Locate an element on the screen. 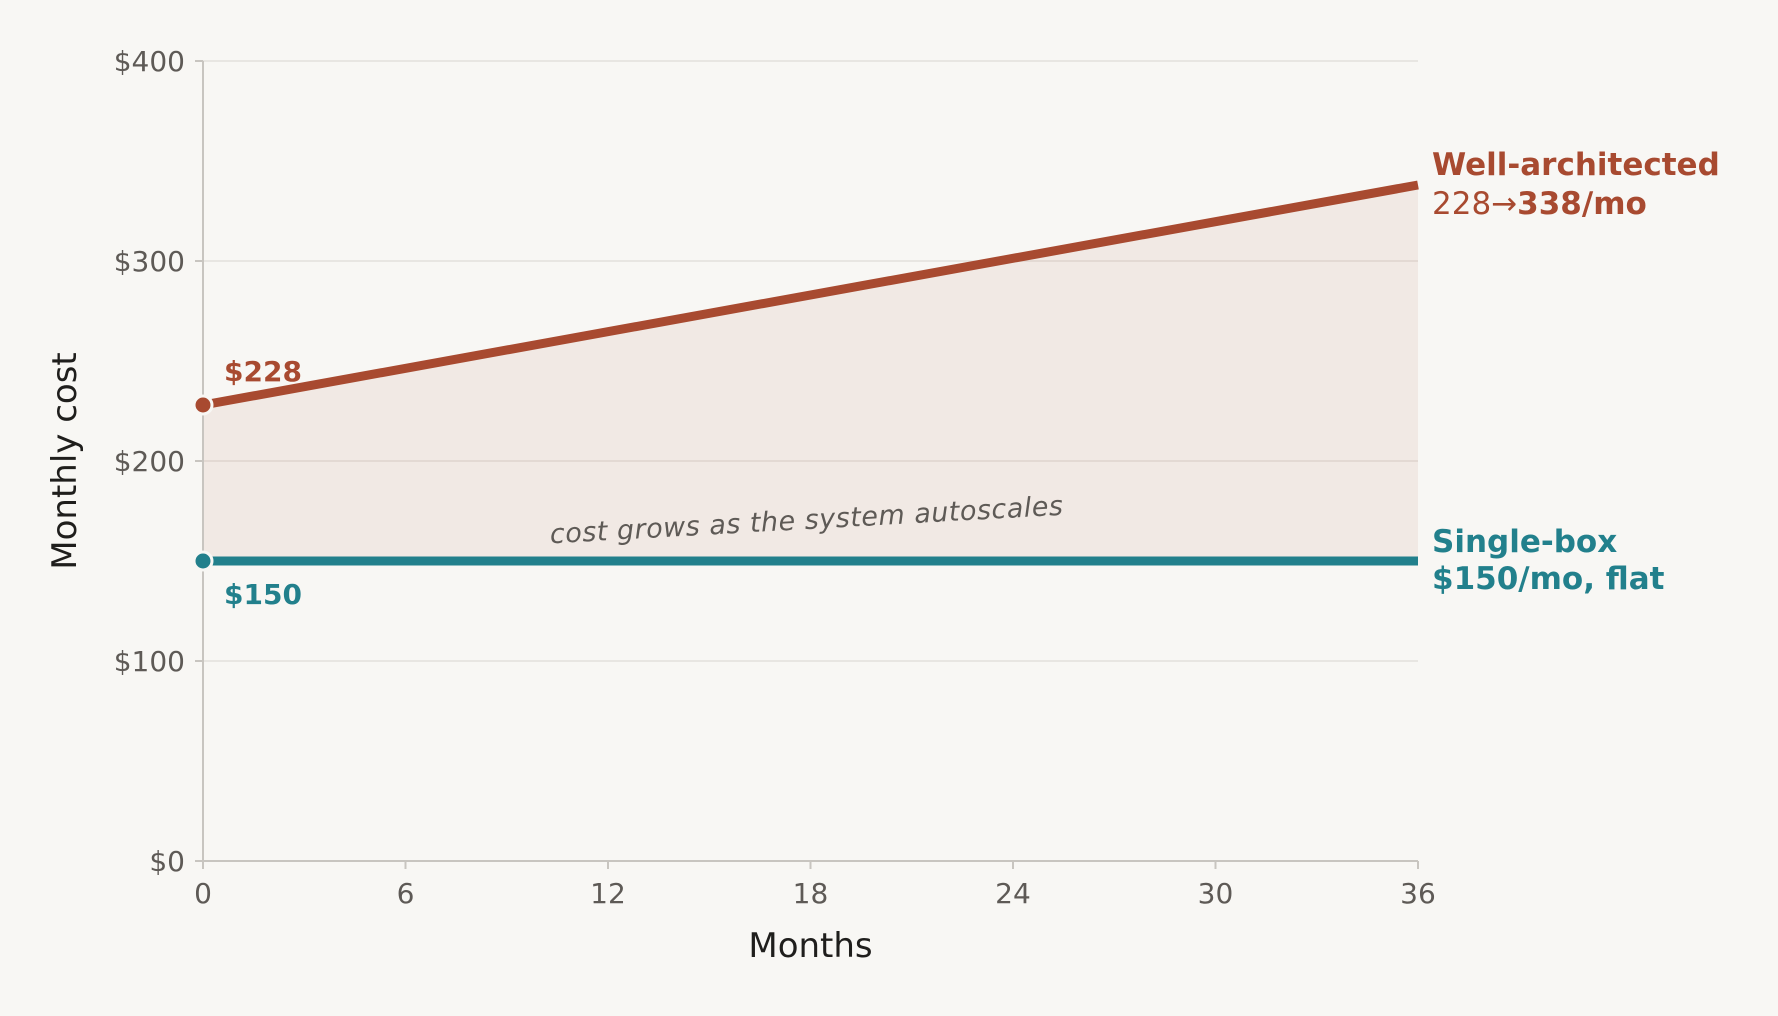  x-tick-label: 12 is located at coordinates (608, 893).